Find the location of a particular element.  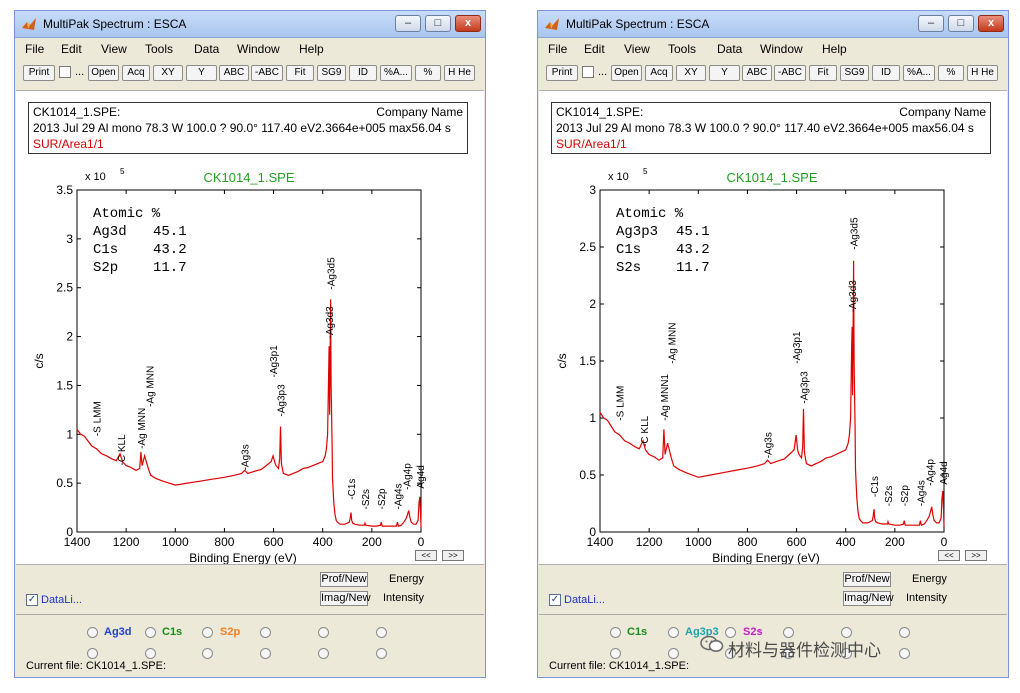

region-radio-label-3: S2p is located at coordinates (230, 632).